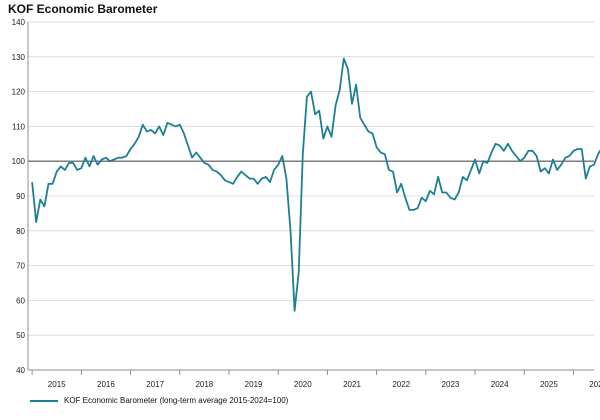 The height and width of the screenshot is (420, 600). I want to click on y-tick-label: 90, so click(20, 196).